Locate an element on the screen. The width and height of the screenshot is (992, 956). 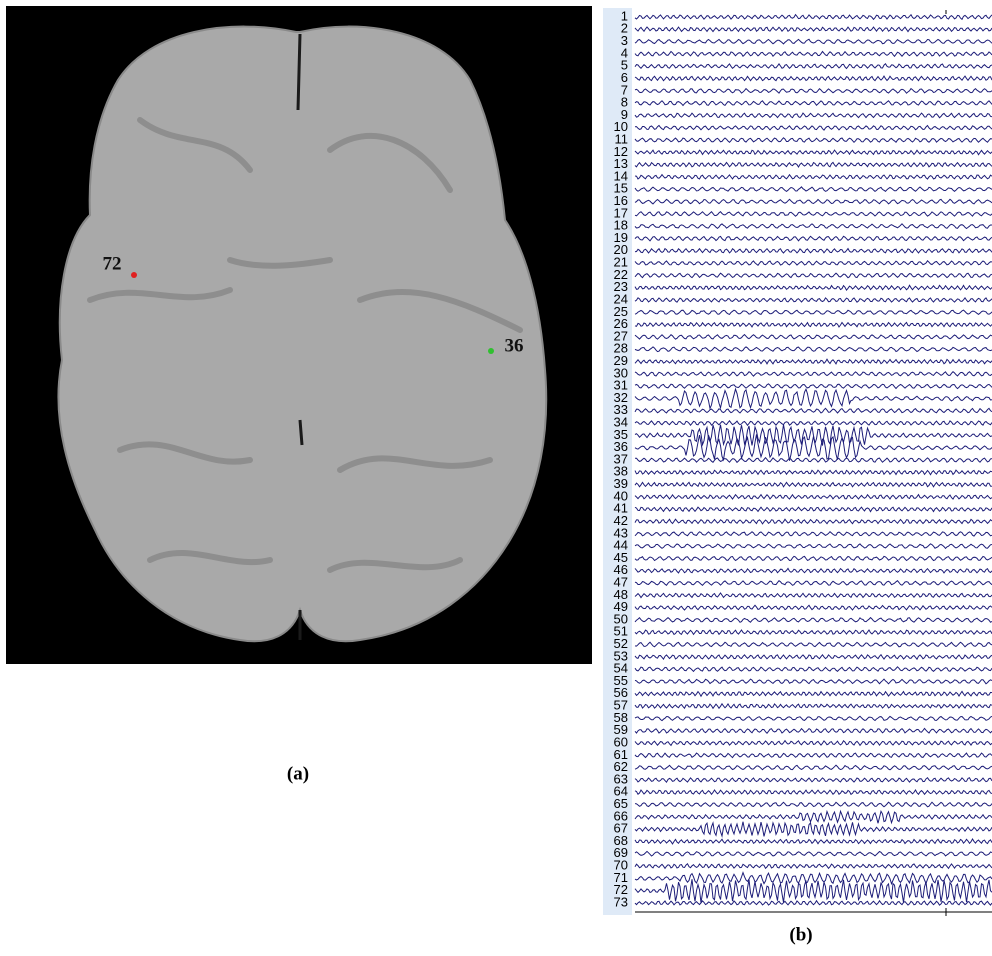
channel-label: 13 is located at coordinates (621, 163).